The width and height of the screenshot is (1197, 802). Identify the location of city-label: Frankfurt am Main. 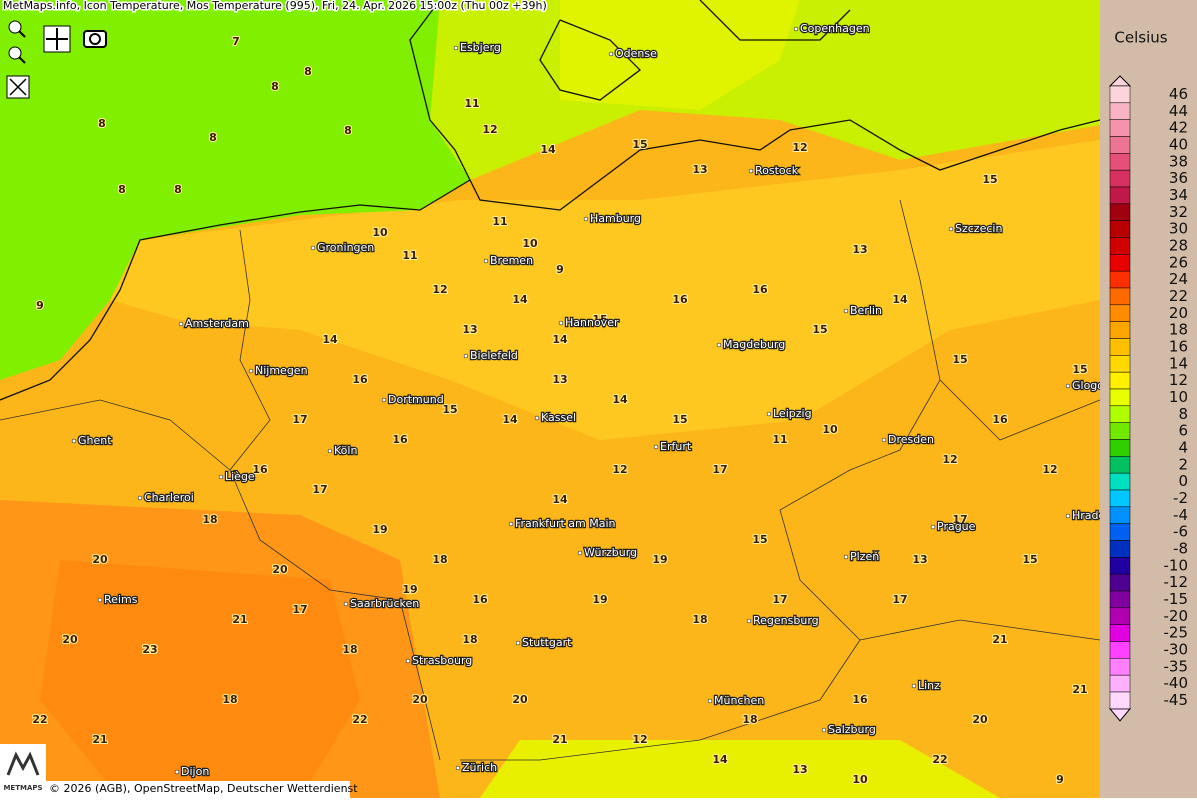
(565, 523).